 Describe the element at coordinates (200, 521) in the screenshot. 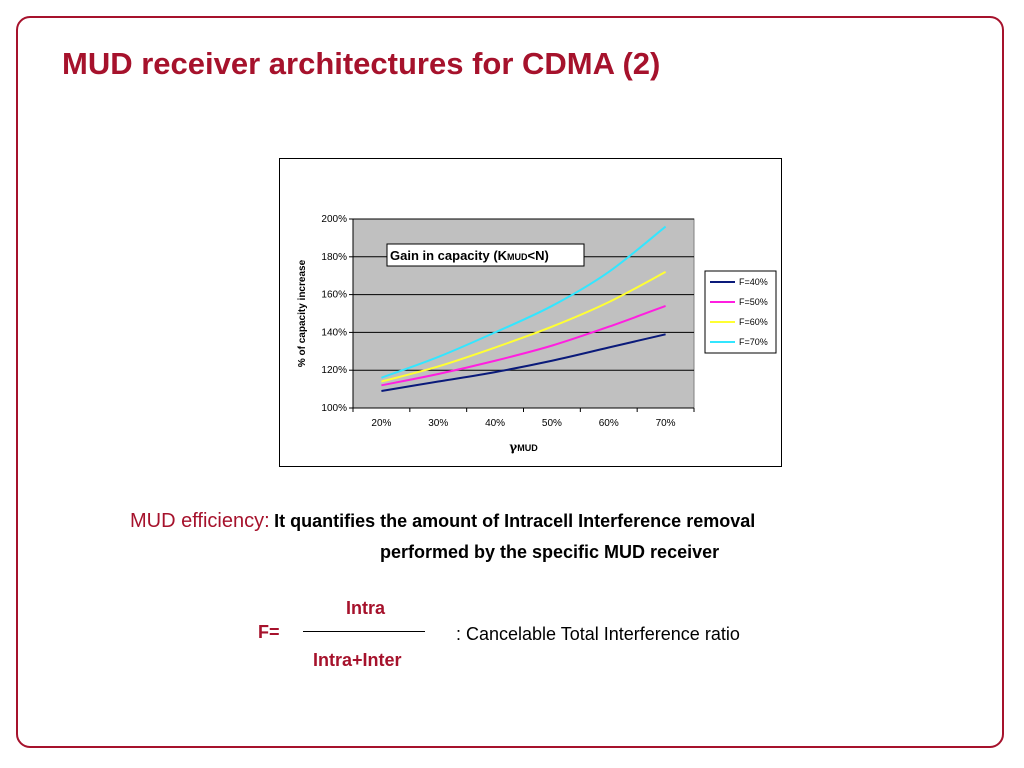

I see `efficiency-label: MUD efficiency:` at that location.